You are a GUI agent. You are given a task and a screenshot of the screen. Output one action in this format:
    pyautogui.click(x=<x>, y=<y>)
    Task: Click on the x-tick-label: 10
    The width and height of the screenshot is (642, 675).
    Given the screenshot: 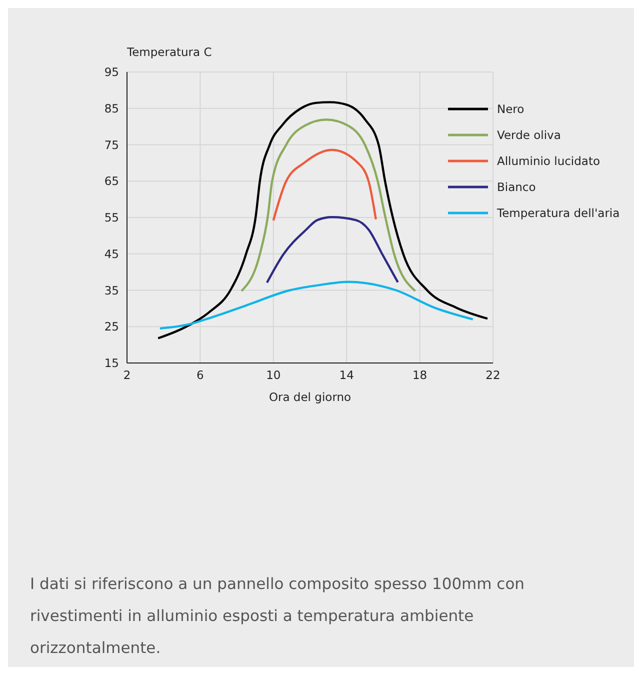 What is the action you would take?
    pyautogui.click(x=273, y=375)
    